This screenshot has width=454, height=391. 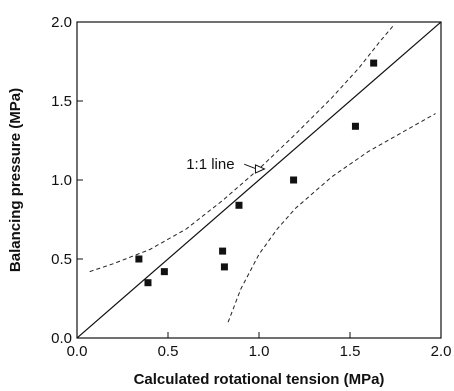 I want to click on x-tick-label: 1.0, so click(x=259, y=351).